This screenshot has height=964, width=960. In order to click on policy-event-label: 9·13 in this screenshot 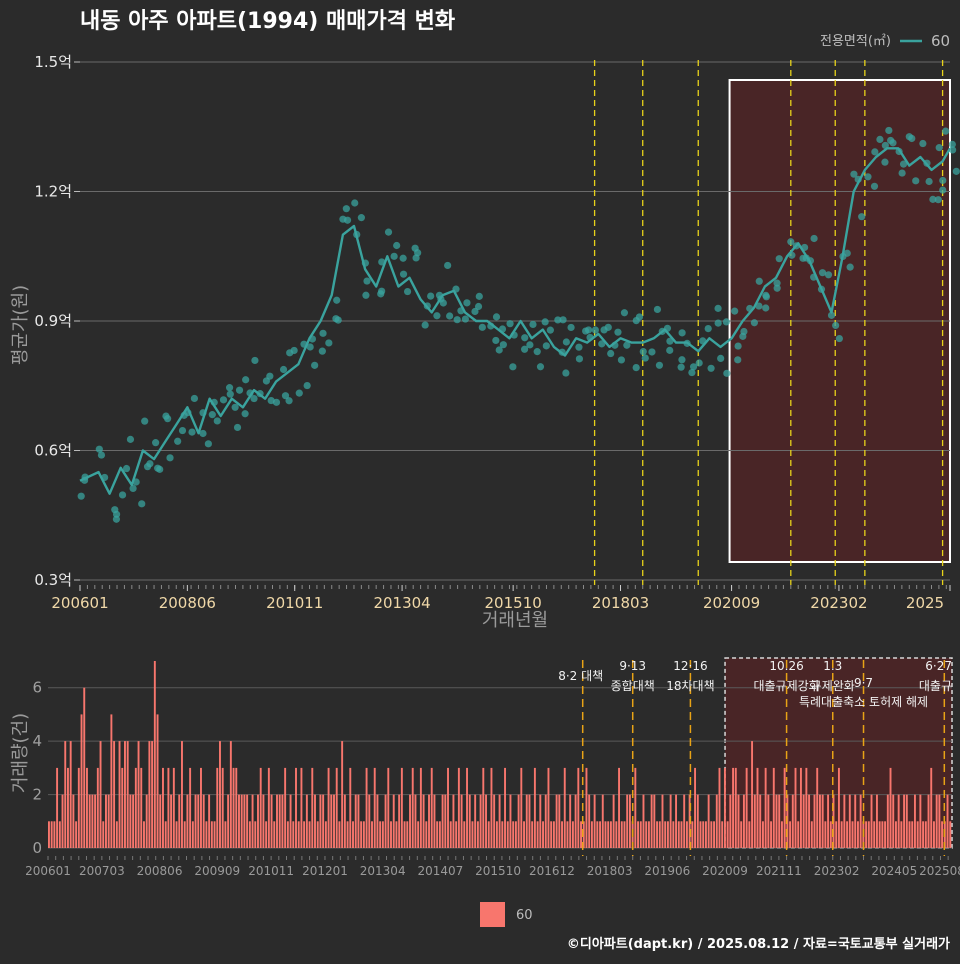, I will do `click(632, 666)`.